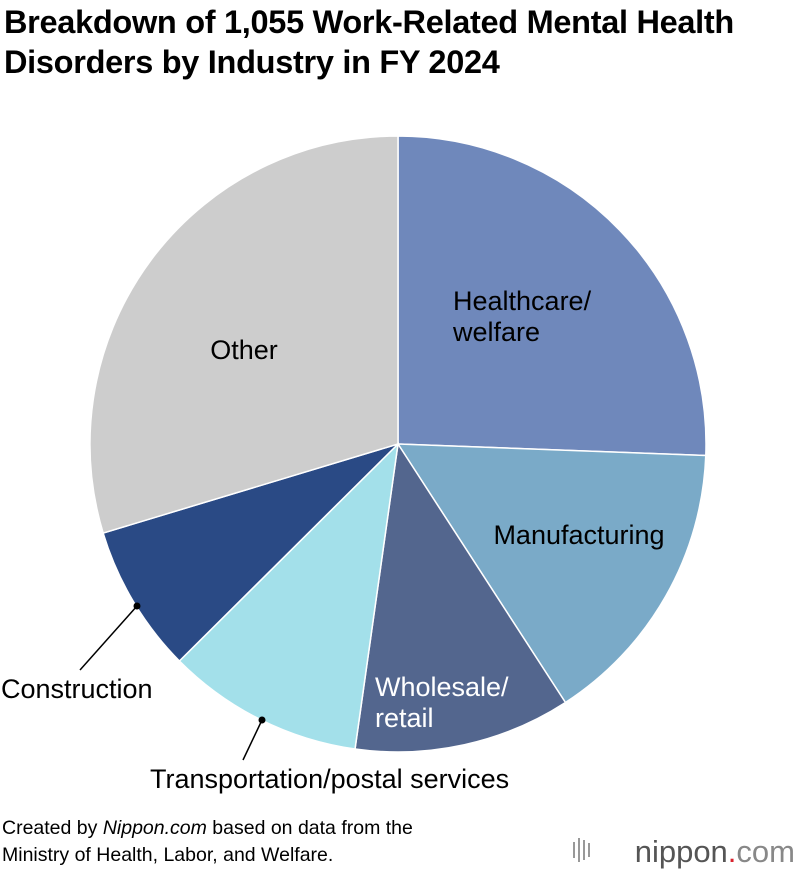  I want to click on slice-label: Wholesale/retail, so click(442, 702).